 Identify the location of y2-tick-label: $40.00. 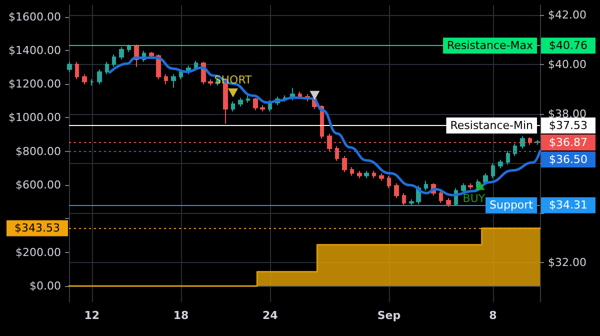
(567, 64).